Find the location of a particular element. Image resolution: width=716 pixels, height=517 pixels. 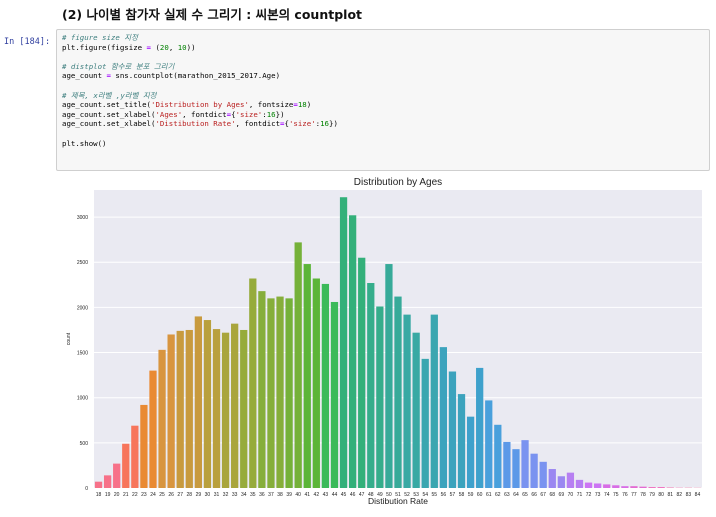

x-tick-label: 23 is located at coordinates (144, 495).